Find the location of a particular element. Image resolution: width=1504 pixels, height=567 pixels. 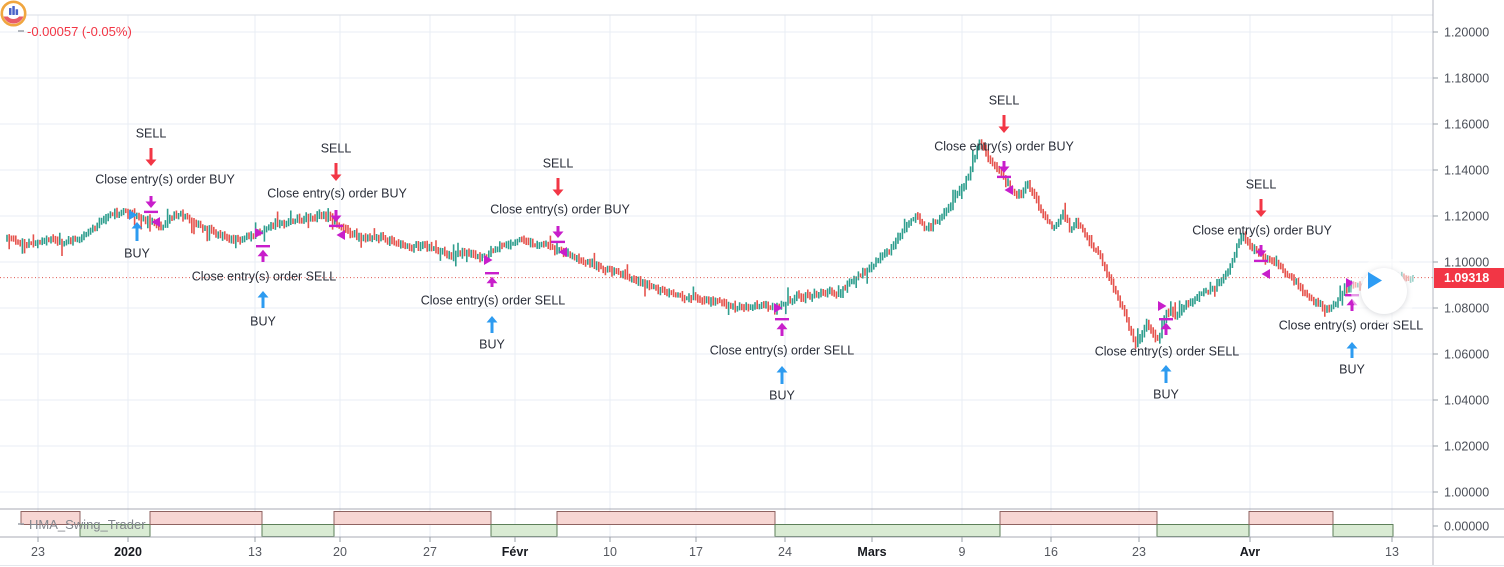

price-axis-label: 1.02000 is located at coordinates (1466, 447).